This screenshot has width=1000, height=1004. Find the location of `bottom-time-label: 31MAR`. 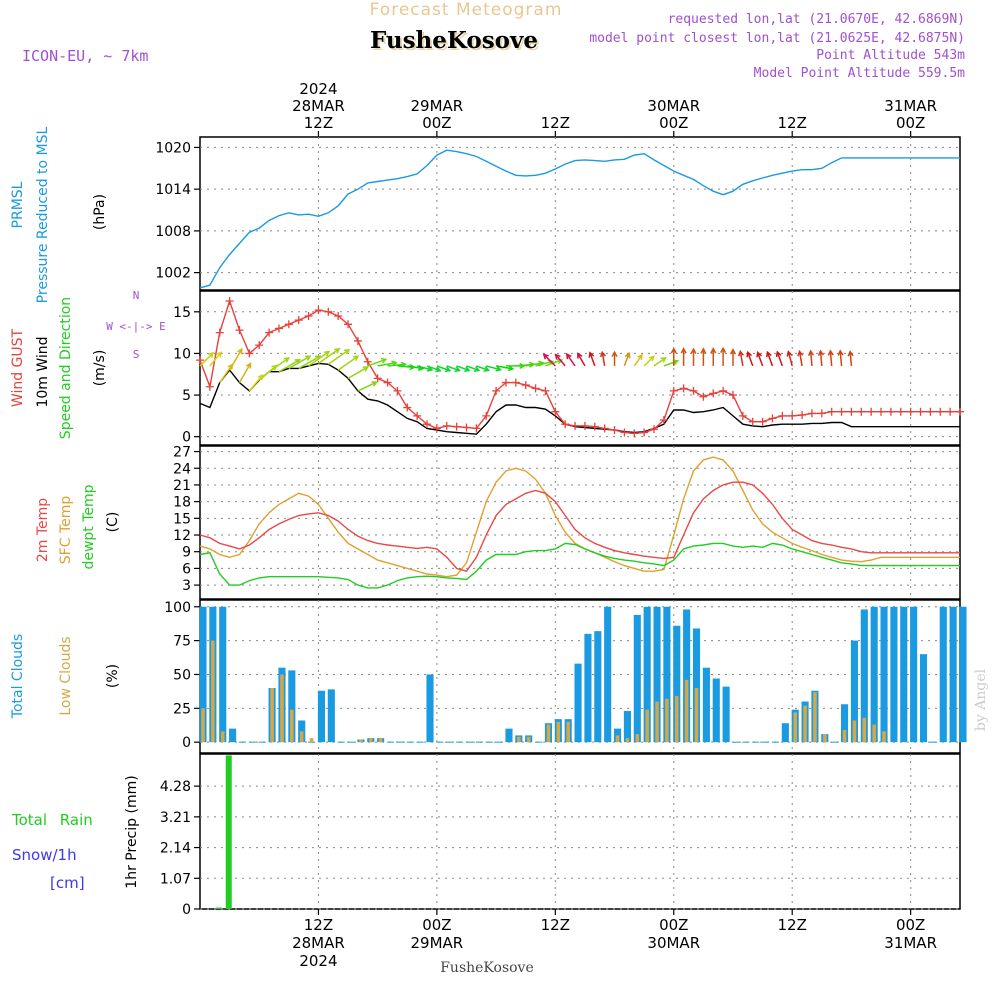

bottom-time-label: 31MAR is located at coordinates (910, 943).